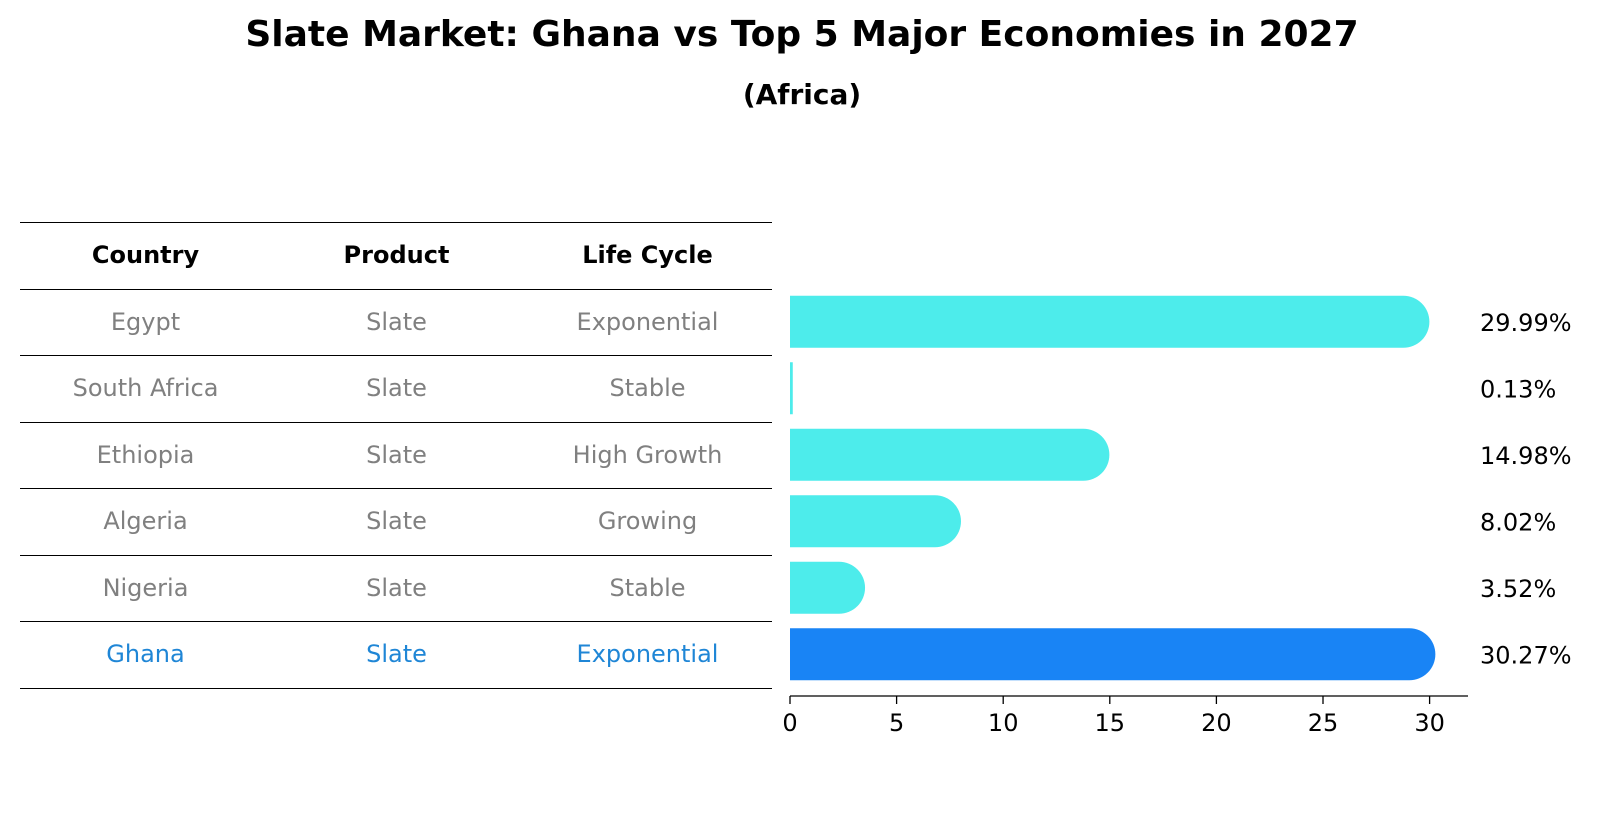 The height and width of the screenshot is (823, 1604). I want to click on table-header-cell: Life Cycle, so click(647, 255).